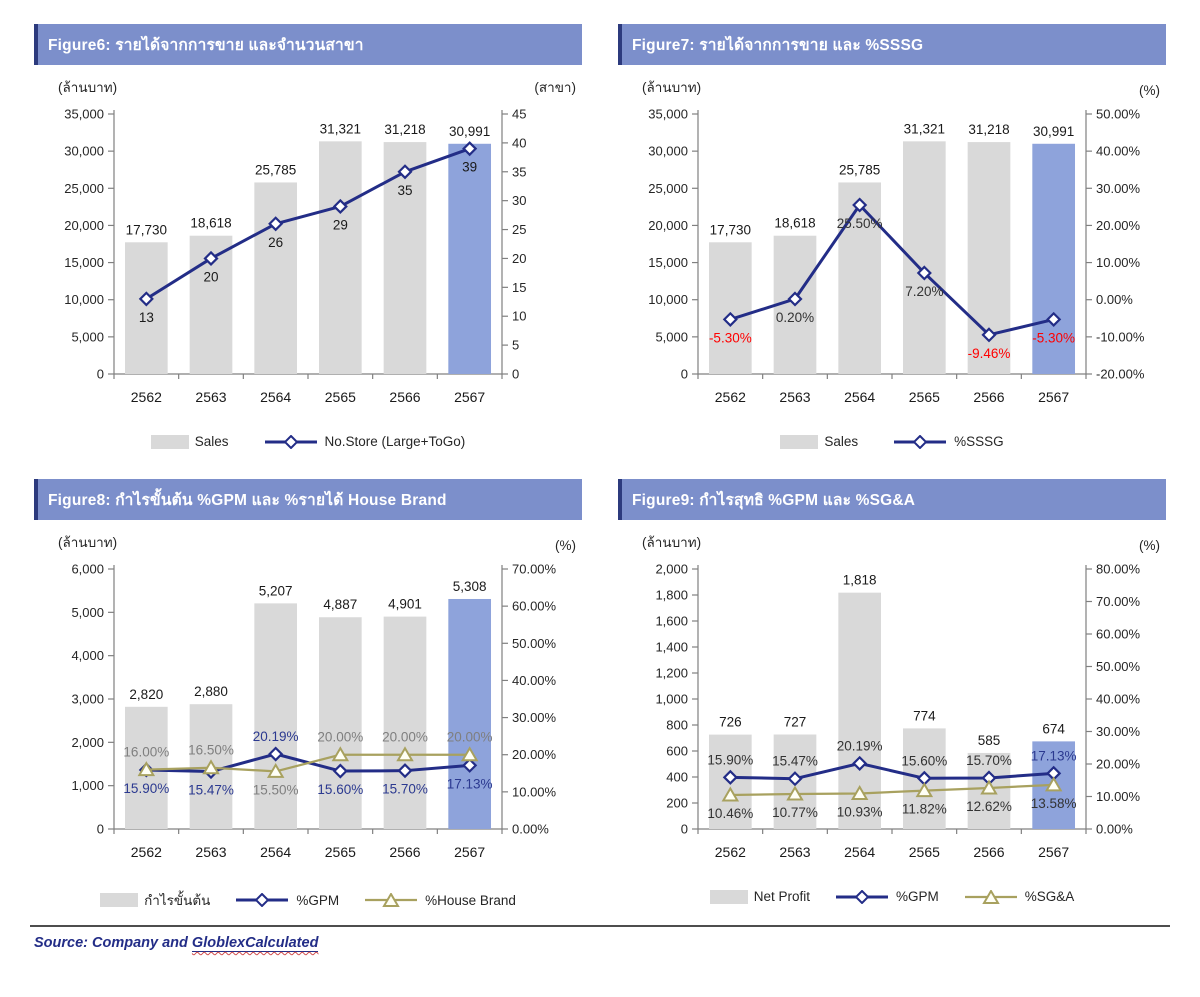  I want to click on figure6-header: Figure6: รายได้จากการขาย และจำนวนสาขา, so click(308, 44).